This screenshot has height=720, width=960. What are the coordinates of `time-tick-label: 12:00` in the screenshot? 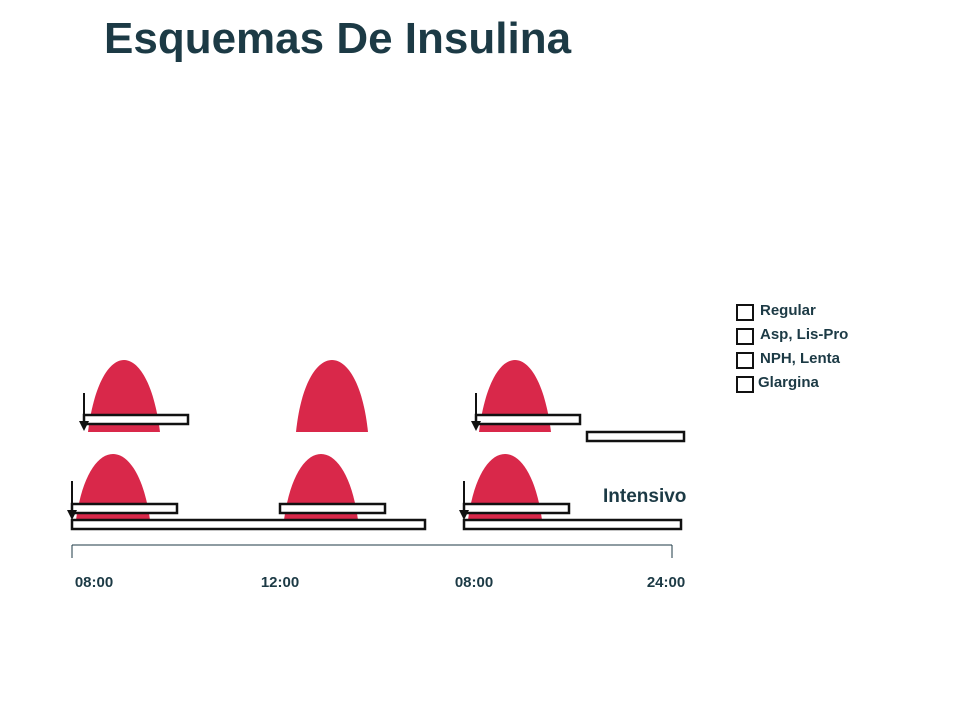 It's located at (280, 582).